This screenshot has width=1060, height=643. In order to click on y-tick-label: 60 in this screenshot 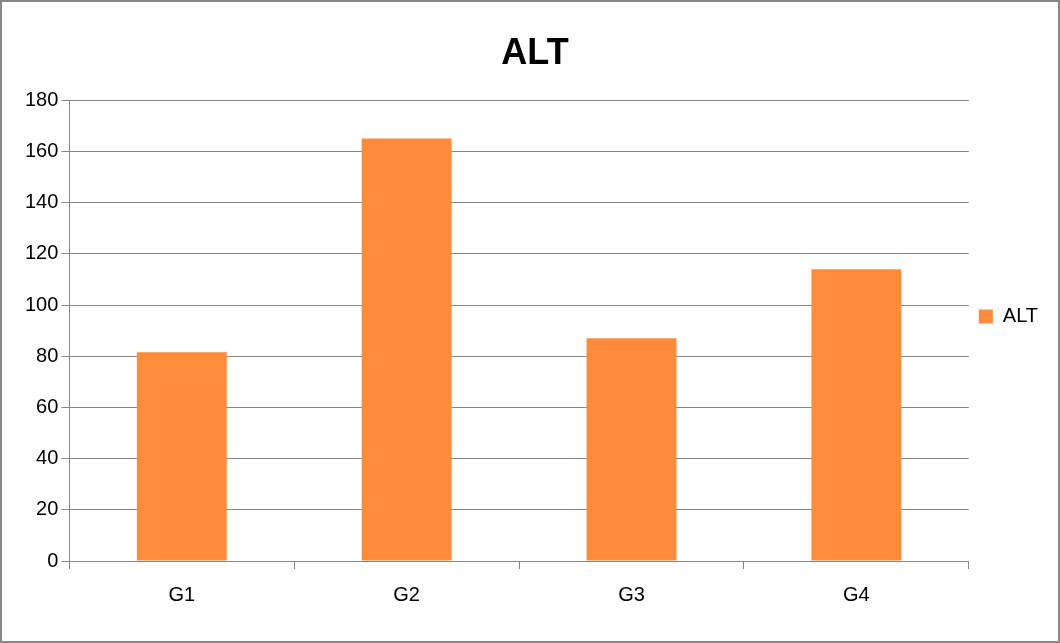, I will do `click(47, 405)`.